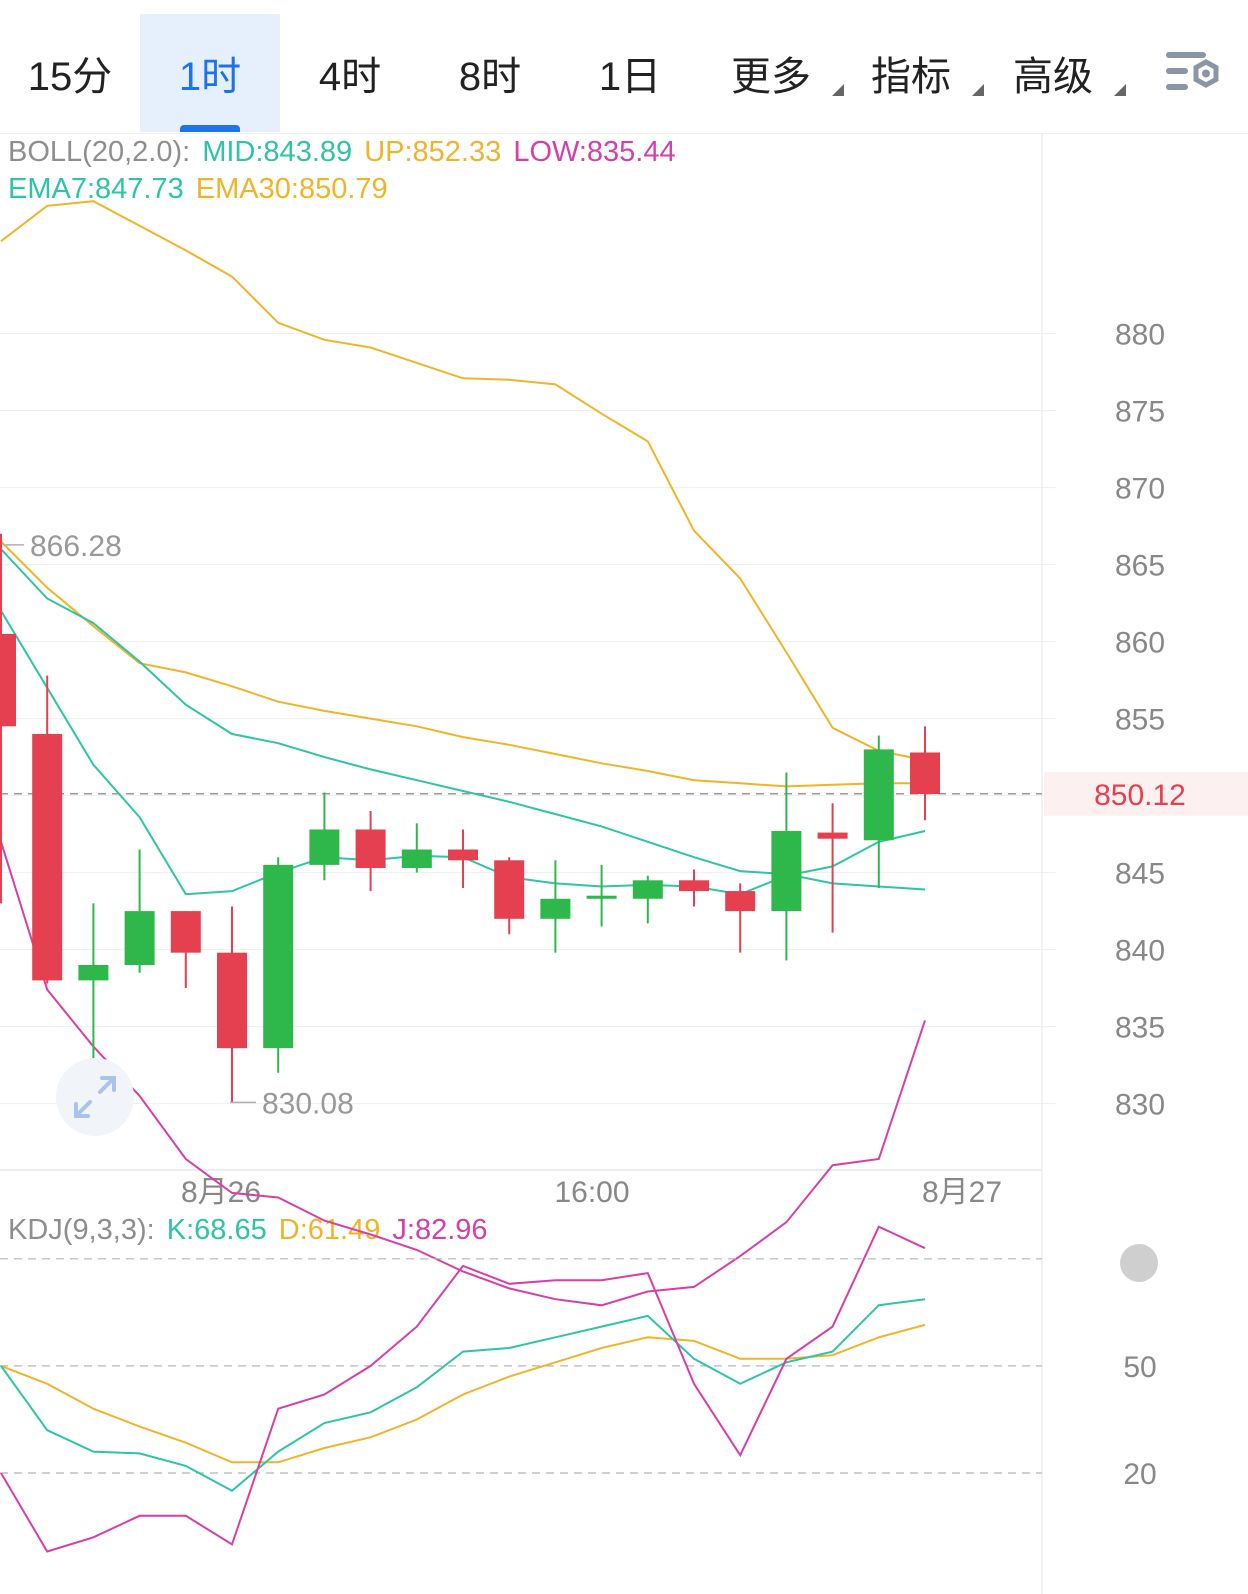  What do you see at coordinates (440, 1230) in the screenshot?
I see `kdj-j-value: J:82.96` at bounding box center [440, 1230].